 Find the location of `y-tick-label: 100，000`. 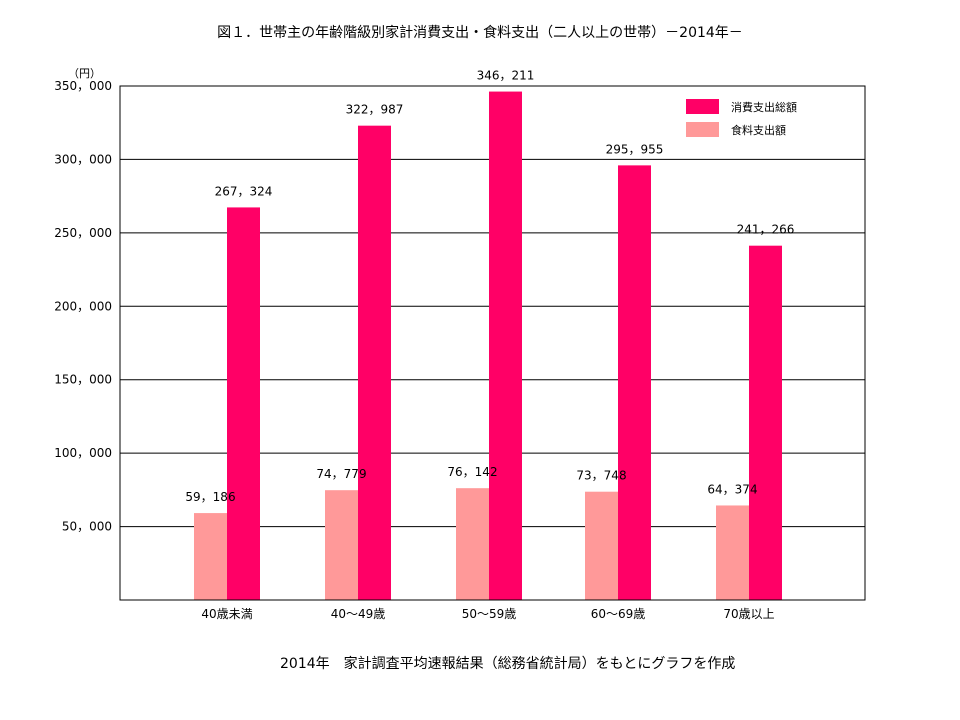

y-tick-label: 100，000 is located at coordinates (83, 453).